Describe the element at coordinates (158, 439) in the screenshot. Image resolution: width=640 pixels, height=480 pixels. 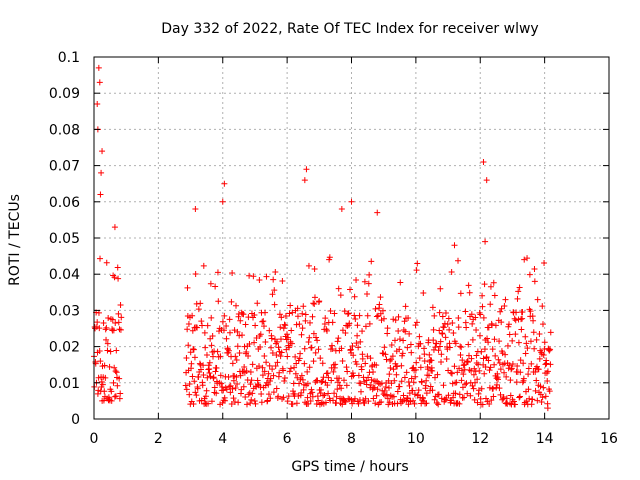
I see `x-tick-label: 2` at that location.